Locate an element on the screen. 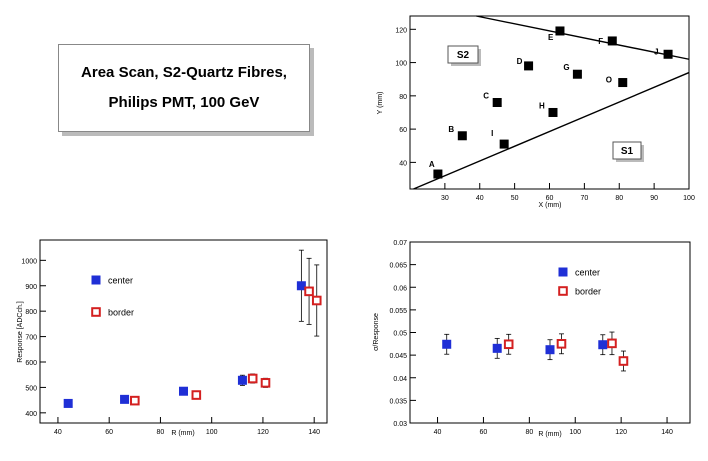 The image size is (708, 461). y-tick-label: 800 is located at coordinates (31, 312).